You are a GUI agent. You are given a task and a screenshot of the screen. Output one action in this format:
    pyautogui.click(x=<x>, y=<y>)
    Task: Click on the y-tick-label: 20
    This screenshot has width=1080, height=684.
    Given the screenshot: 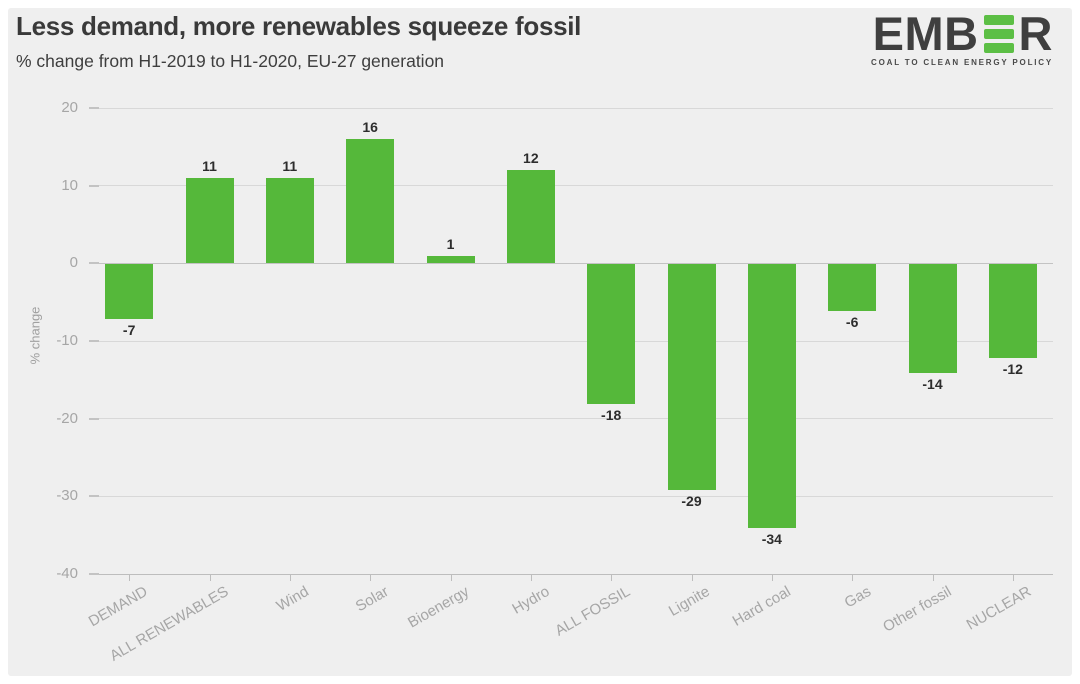 What is the action you would take?
    pyautogui.click(x=69, y=107)
    